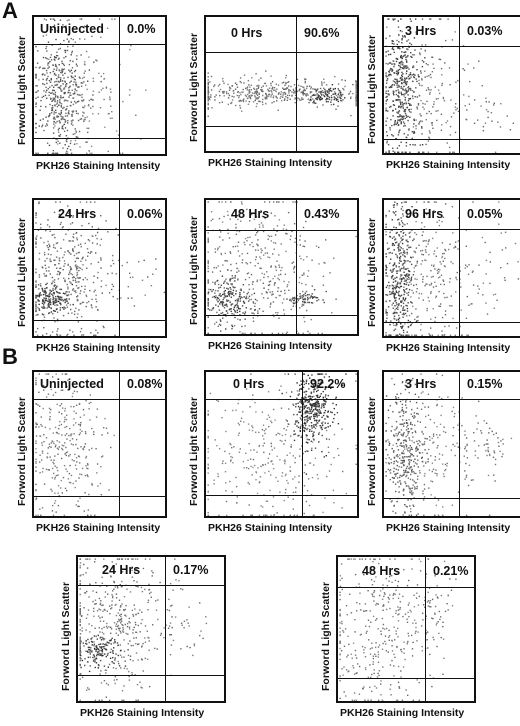 This screenshot has height=726, width=520. I want to click on scatter-points, so click(100, 268).